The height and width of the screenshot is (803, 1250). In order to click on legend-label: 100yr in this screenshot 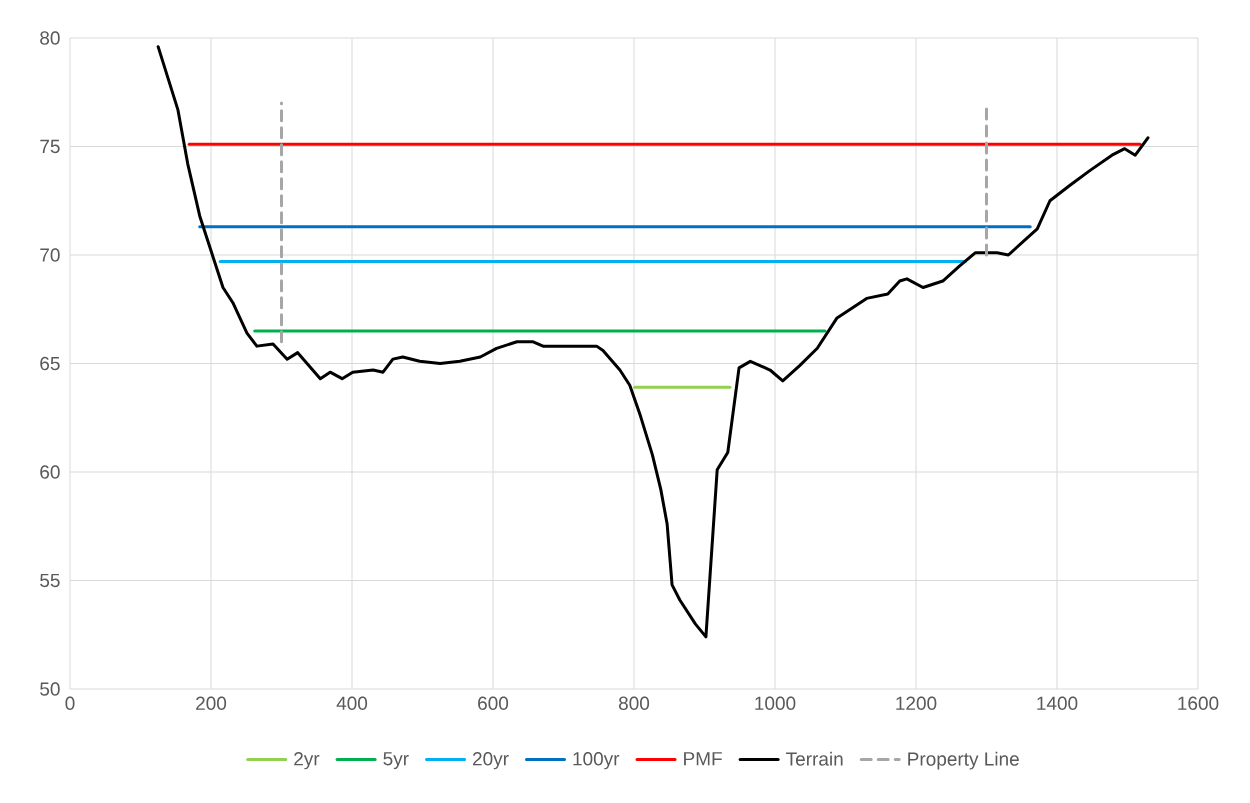, I will do `click(596, 761)`.